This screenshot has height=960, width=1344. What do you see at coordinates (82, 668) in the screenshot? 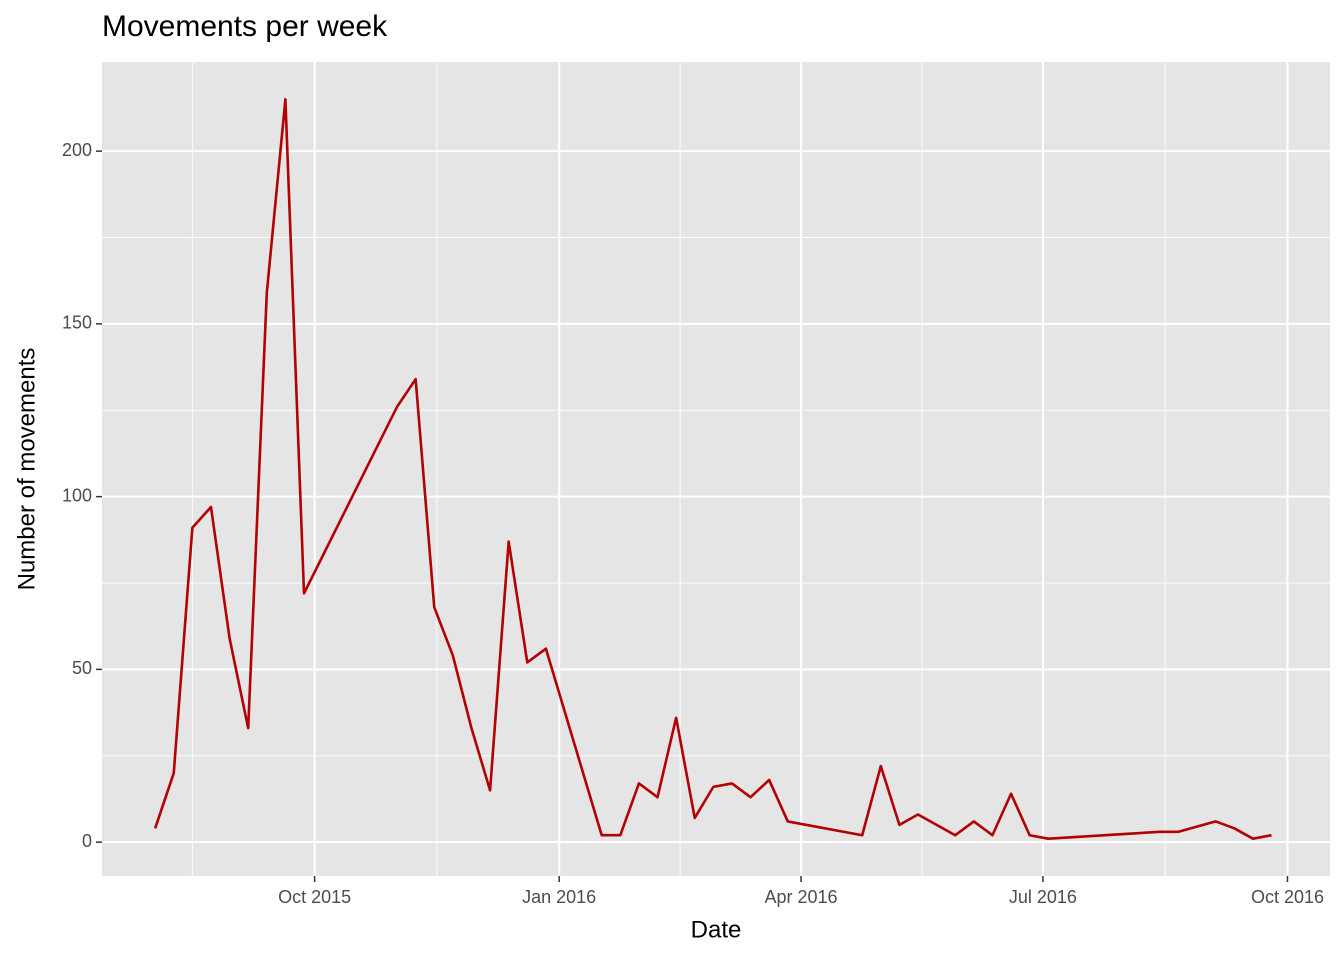
I see `y-tick-label: 50` at bounding box center [82, 668].